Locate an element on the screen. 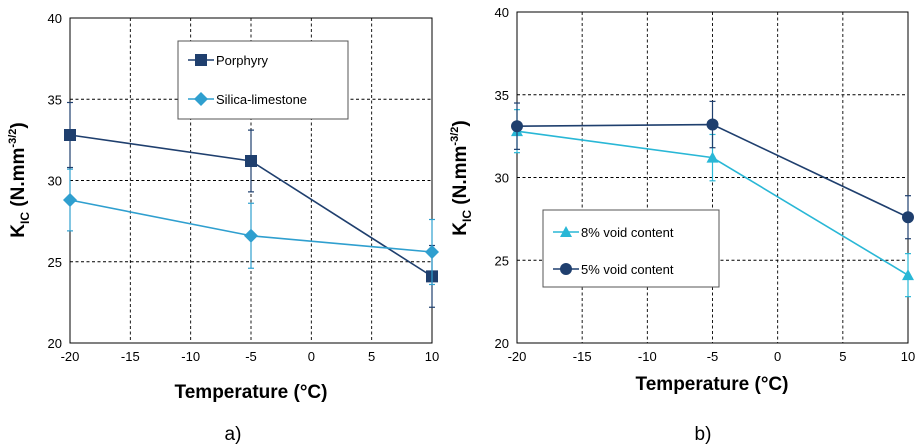 Image resolution: width=916 pixels, height=447 pixels. legend-label: 8% void content is located at coordinates (627, 232).